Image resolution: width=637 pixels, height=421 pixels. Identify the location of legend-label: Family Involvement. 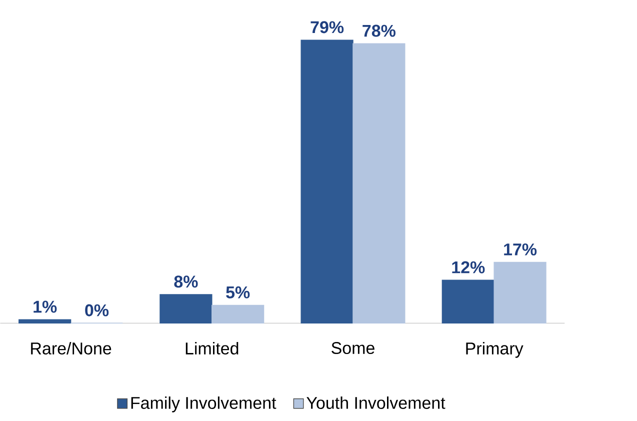
(203, 404).